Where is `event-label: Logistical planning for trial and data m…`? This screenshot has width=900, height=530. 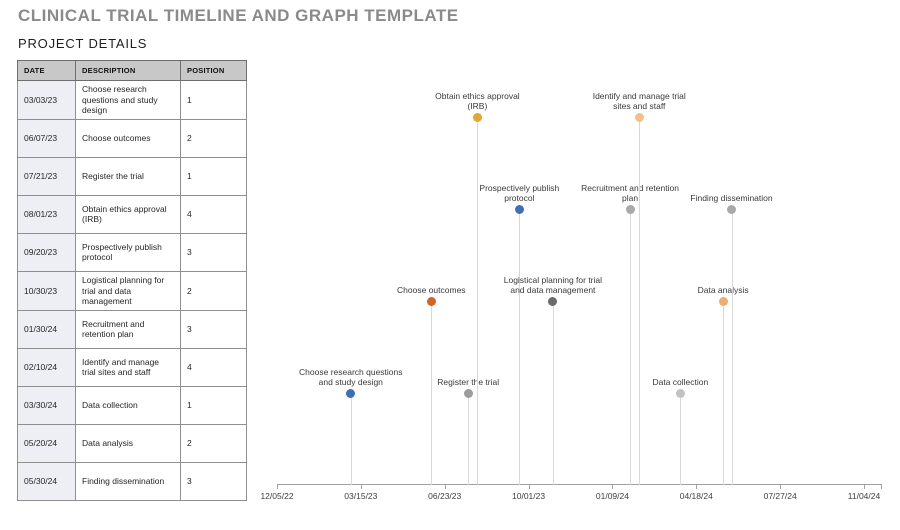
event-label: Logistical planning for trial and data m… is located at coordinates (553, 284).